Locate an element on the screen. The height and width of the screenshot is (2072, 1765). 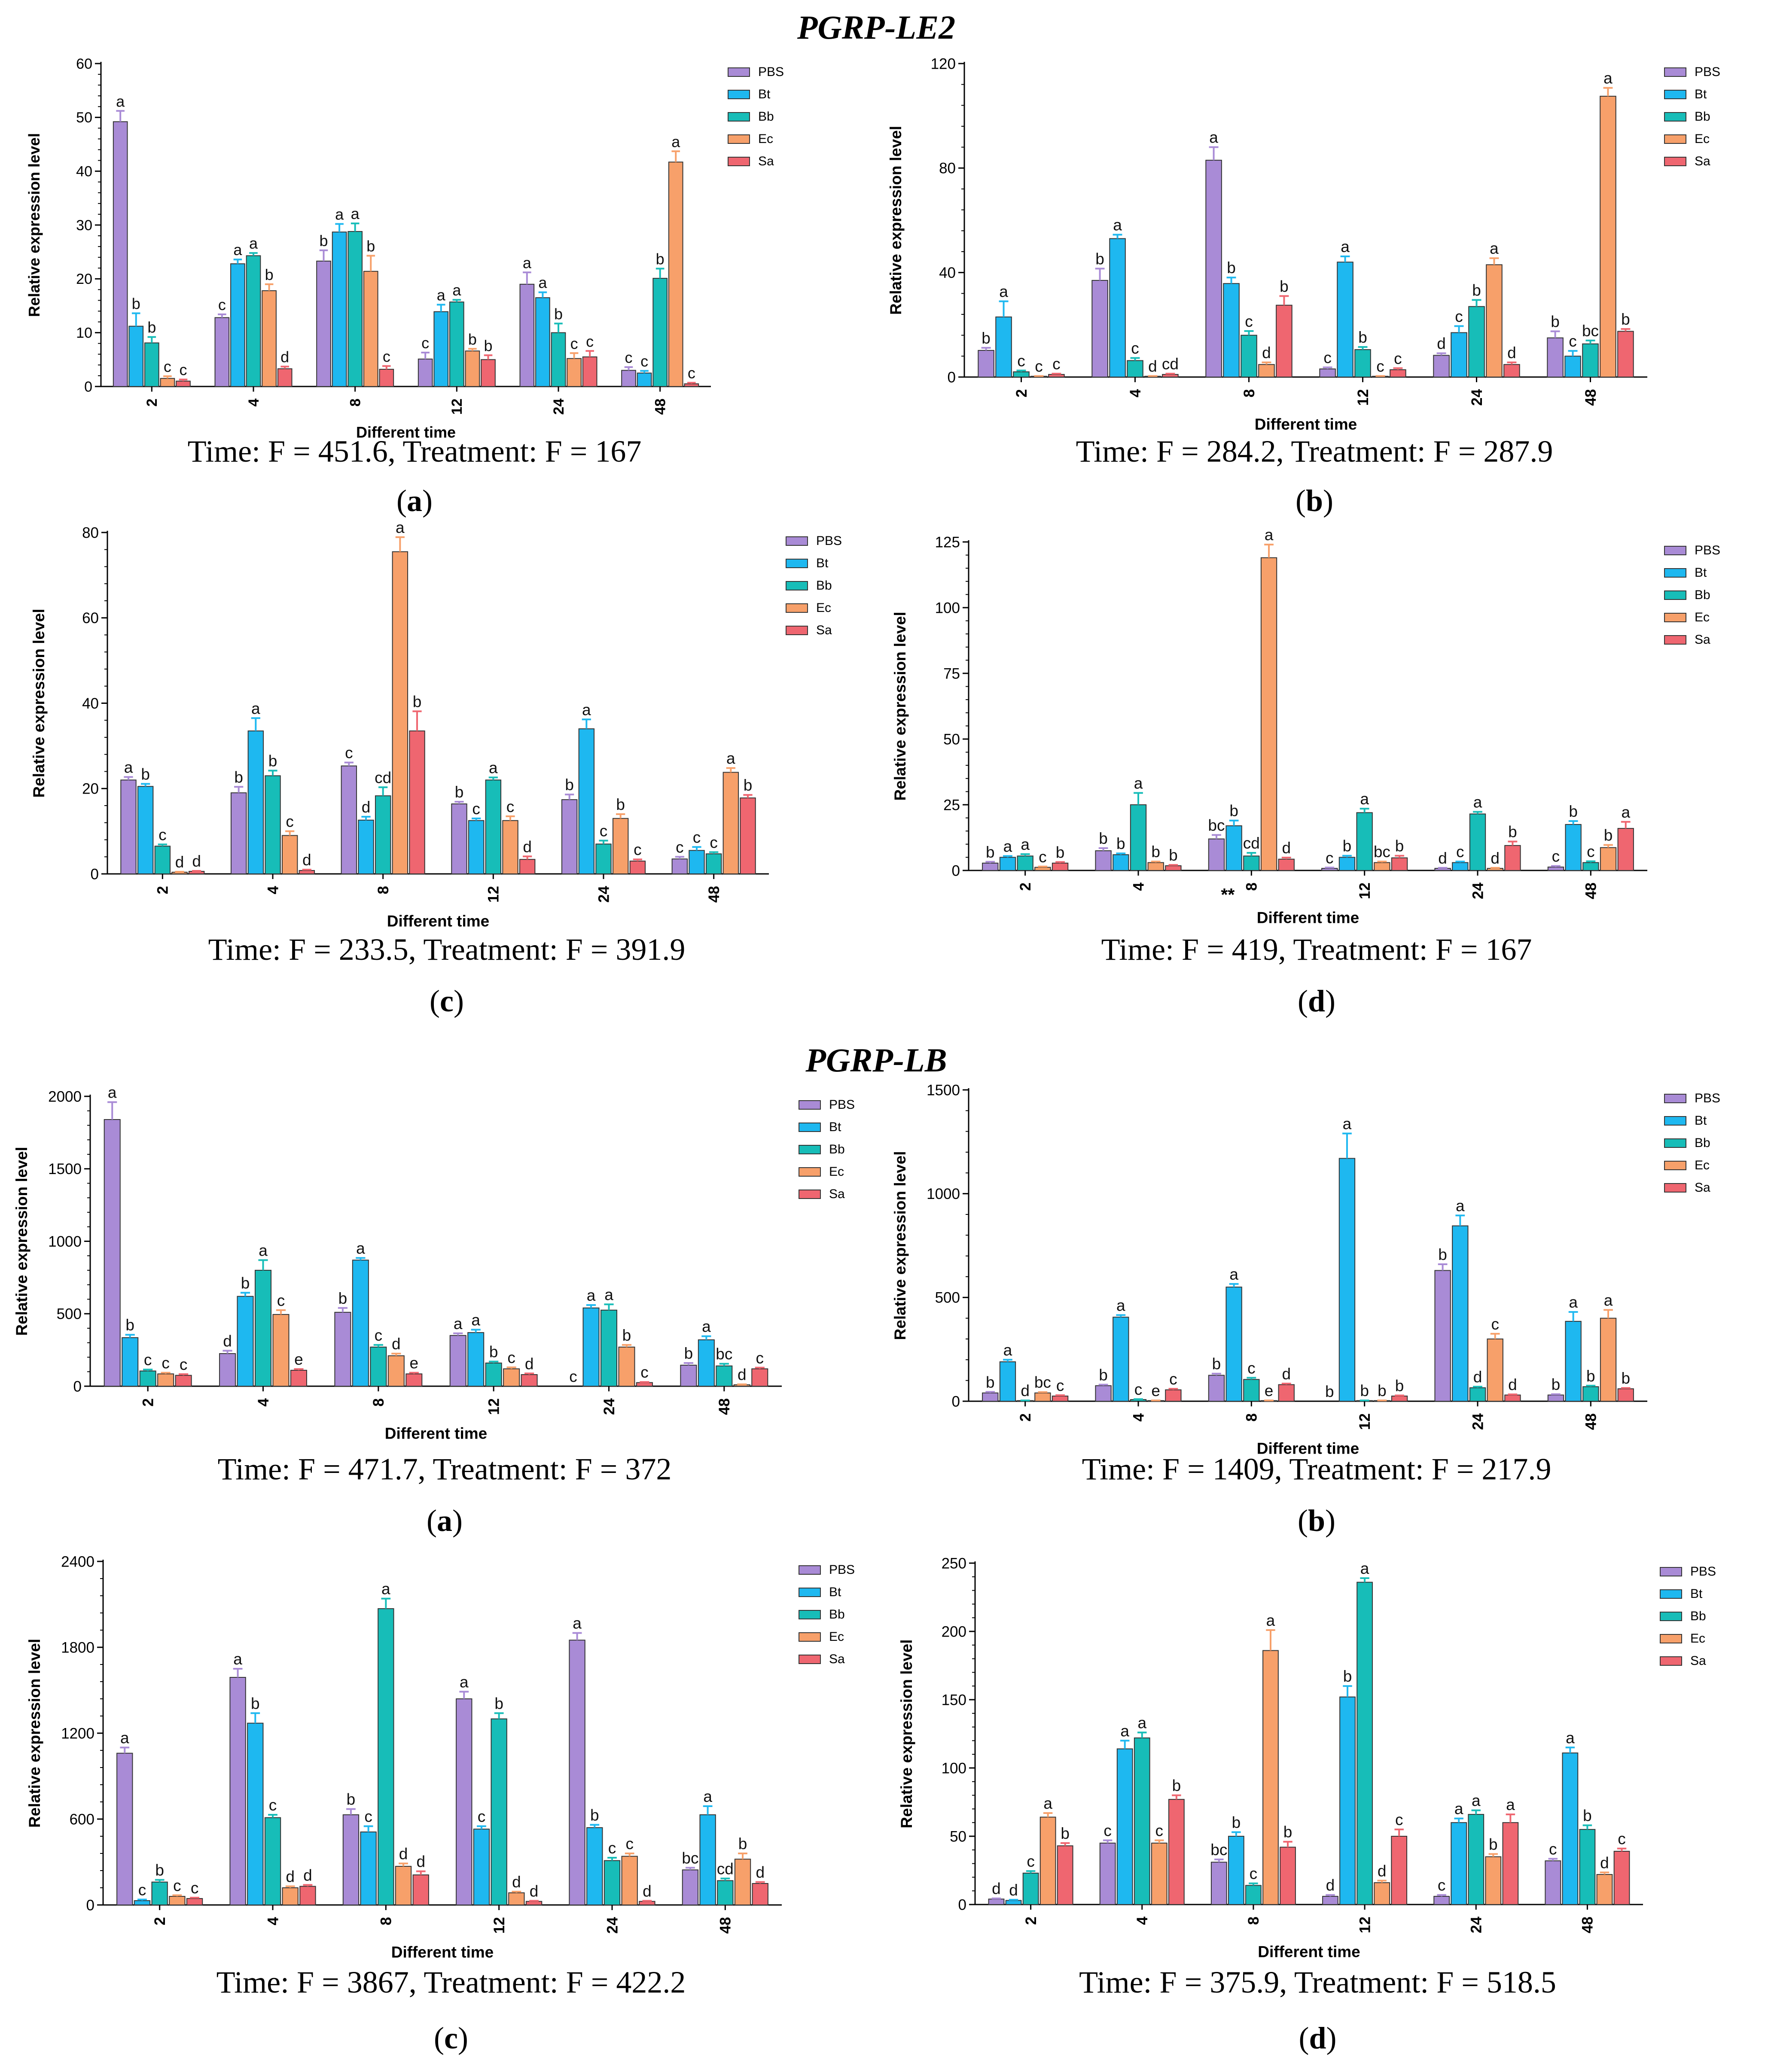
bar-pbs-2h is located at coordinates (997, 1902).